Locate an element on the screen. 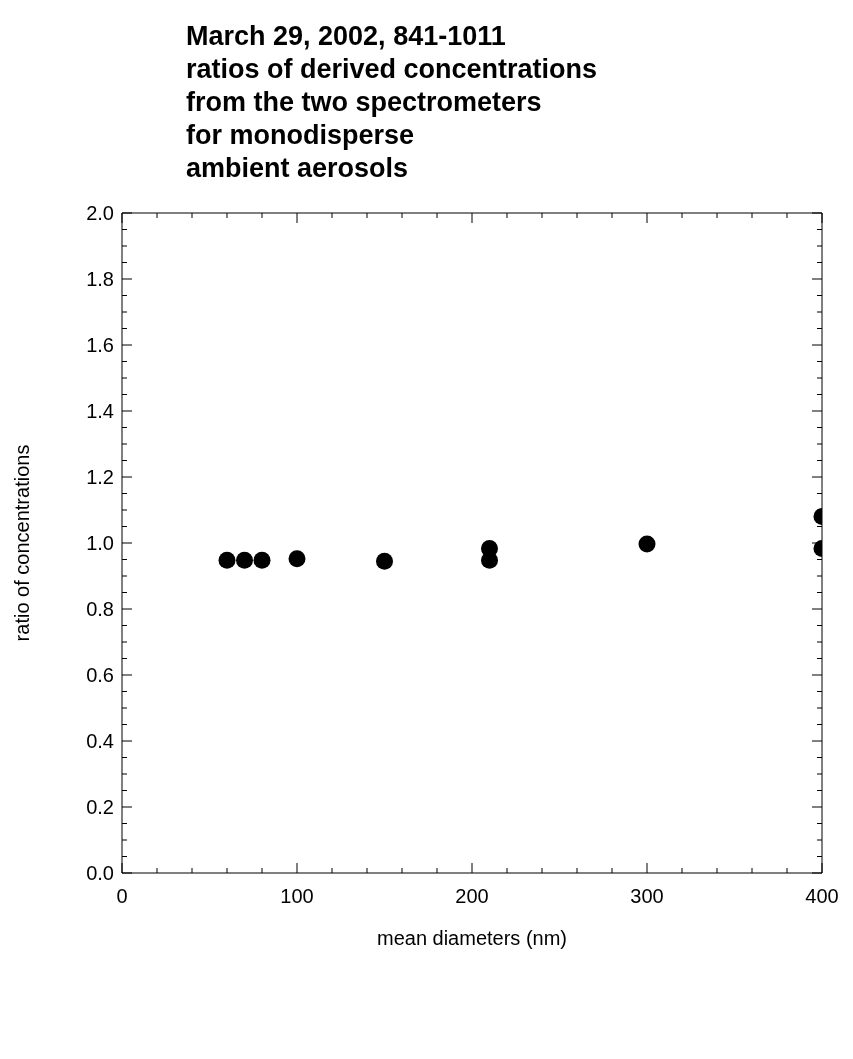  y-tick-label: 0.8 is located at coordinates (100, 609).